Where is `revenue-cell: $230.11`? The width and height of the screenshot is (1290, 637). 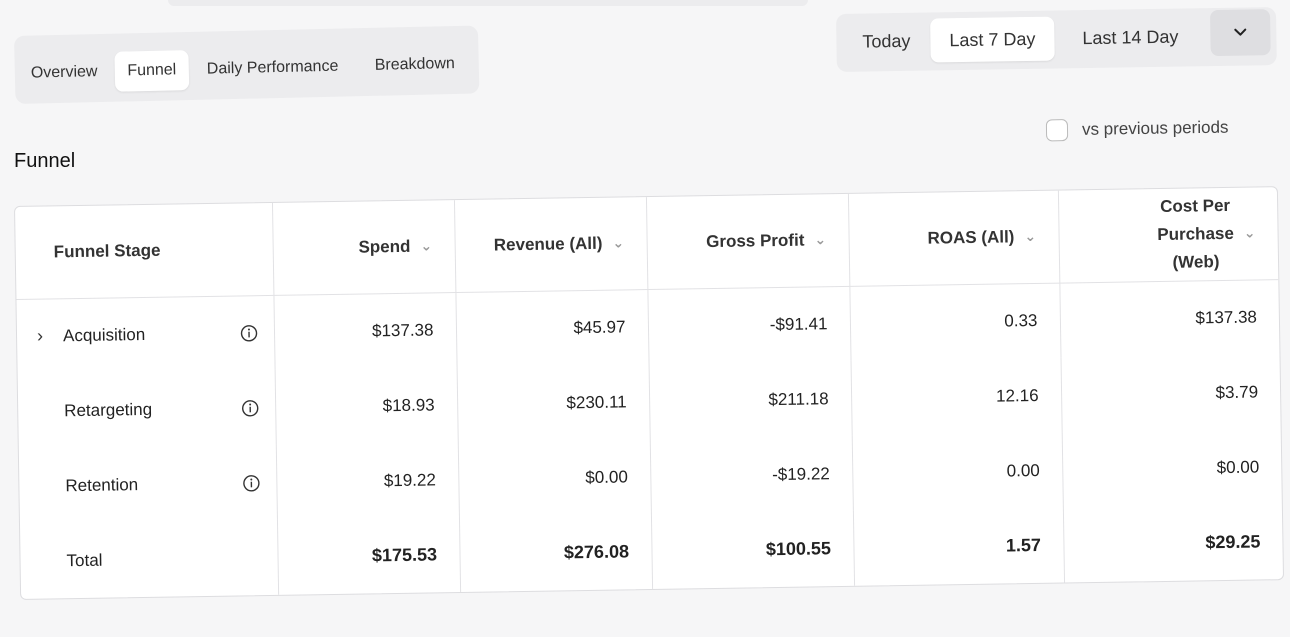
revenue-cell: $230.11 is located at coordinates (553, 403).